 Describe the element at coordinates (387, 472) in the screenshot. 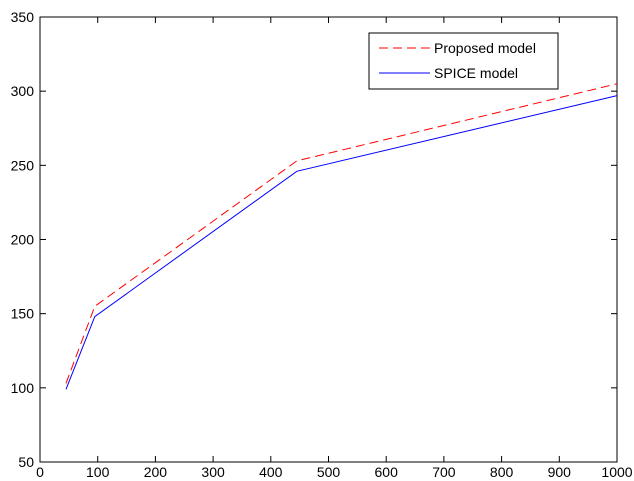

I see `x-tick-label: 600` at that location.